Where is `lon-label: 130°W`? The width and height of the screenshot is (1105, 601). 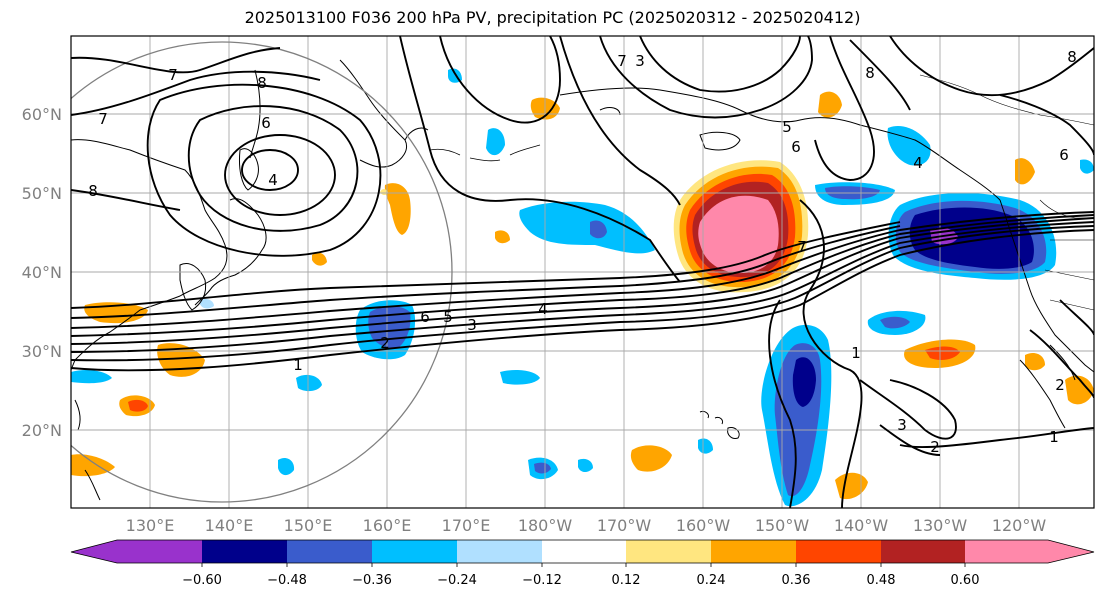
lon-label: 130°W is located at coordinates (940, 525).